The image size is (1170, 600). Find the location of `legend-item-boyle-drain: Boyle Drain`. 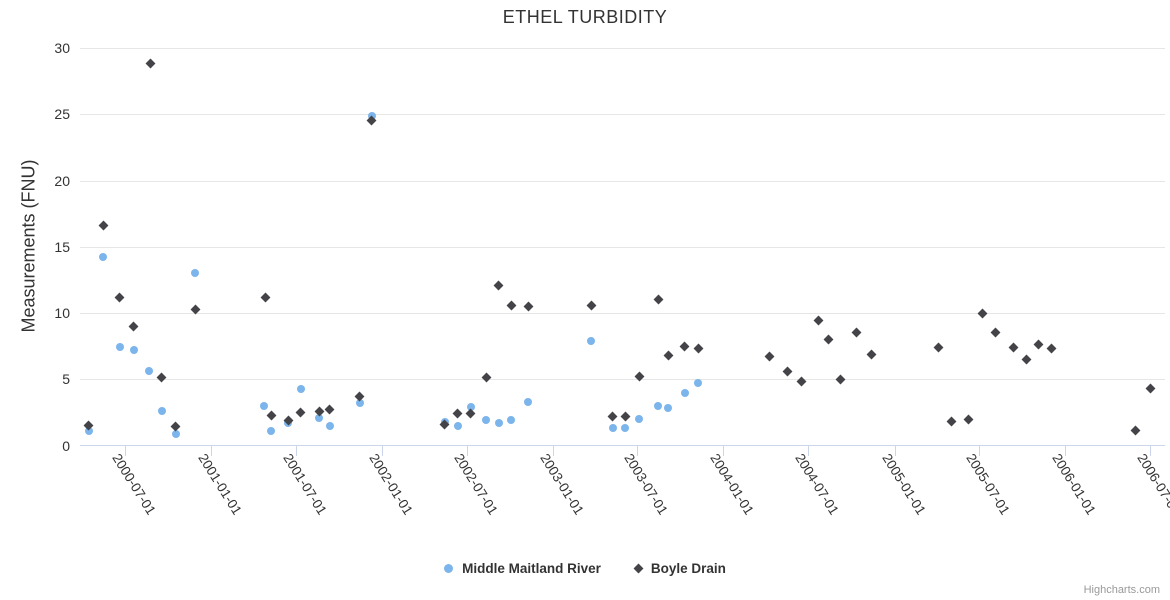

legend-item-boyle-drain: Boyle Drain is located at coordinates (679, 568).